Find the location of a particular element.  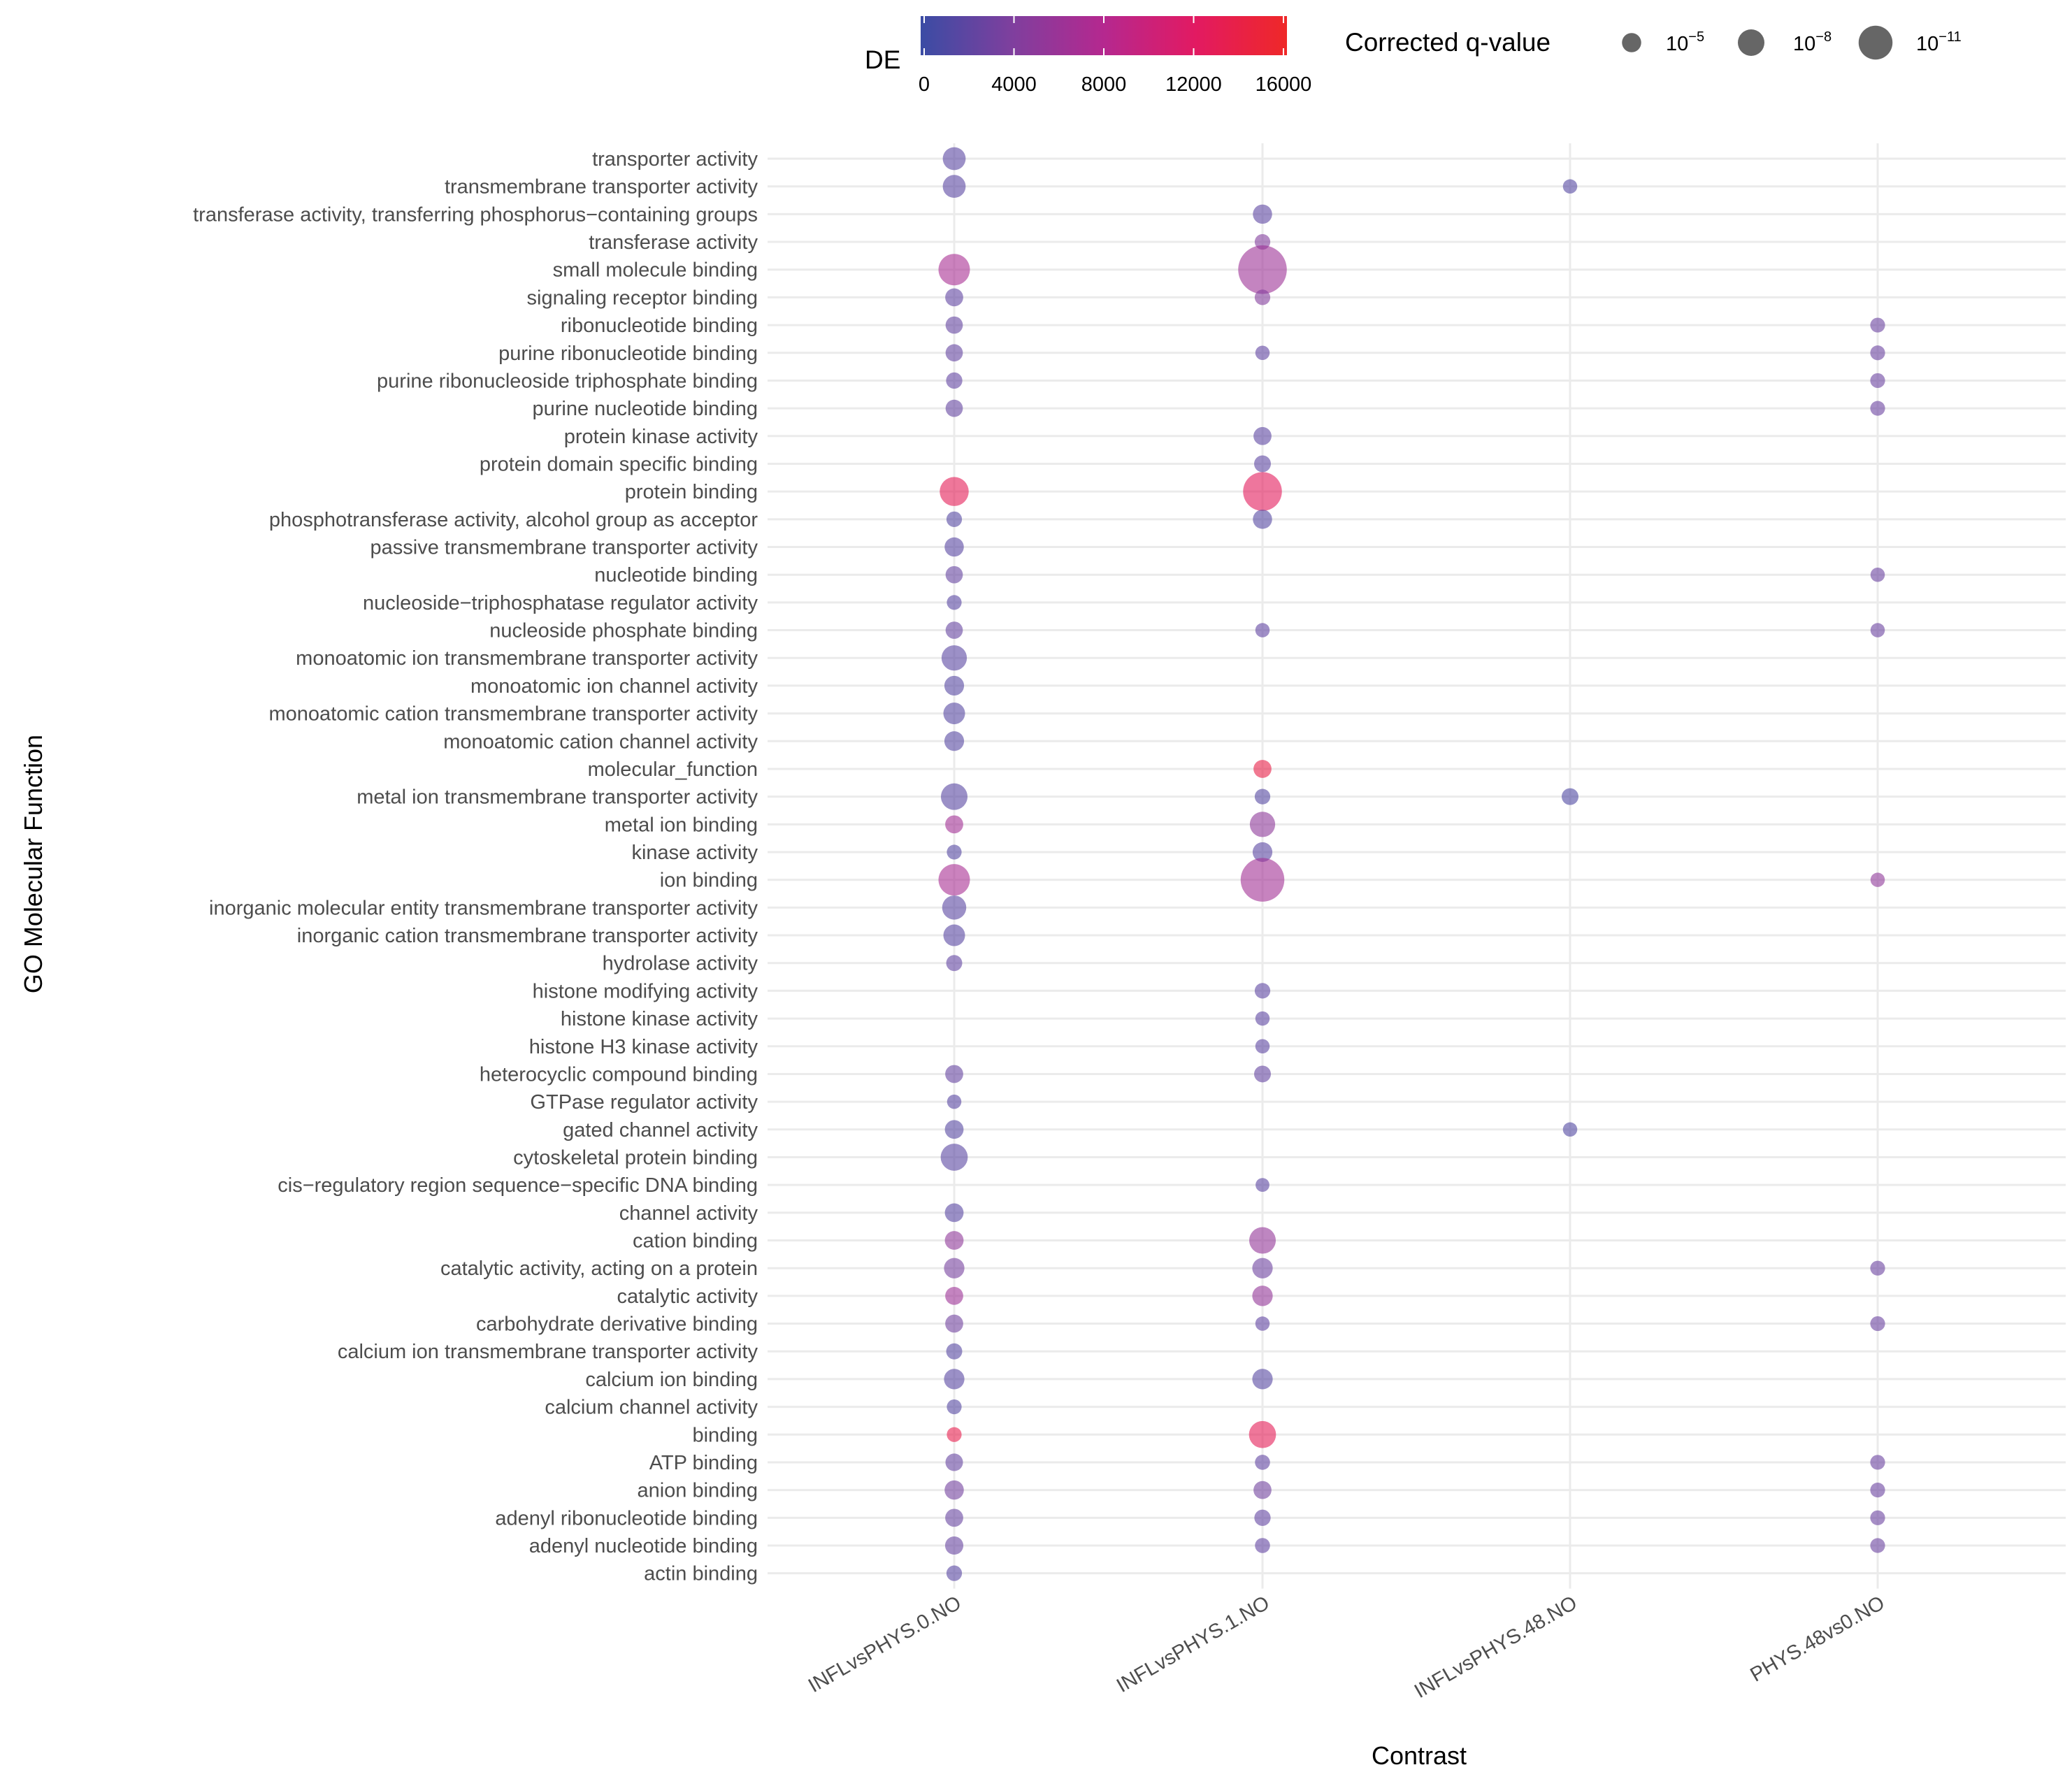

colorbar-tick-label: 16000 is located at coordinates (1284, 84).